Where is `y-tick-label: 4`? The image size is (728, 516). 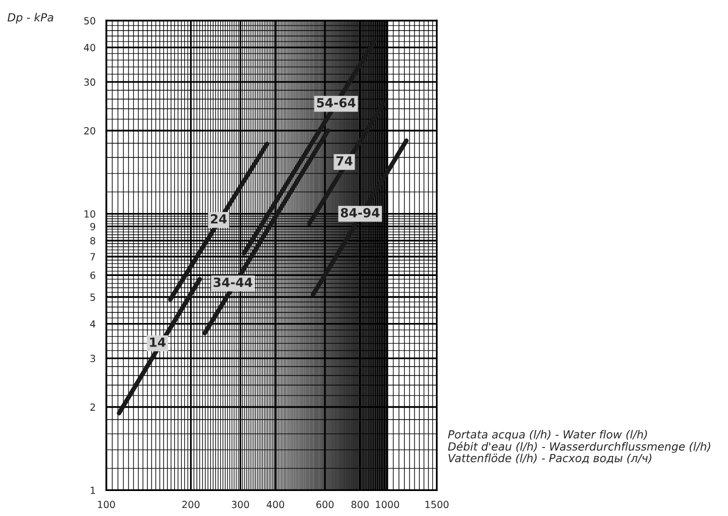 y-tick-label: 4 is located at coordinates (93, 324).